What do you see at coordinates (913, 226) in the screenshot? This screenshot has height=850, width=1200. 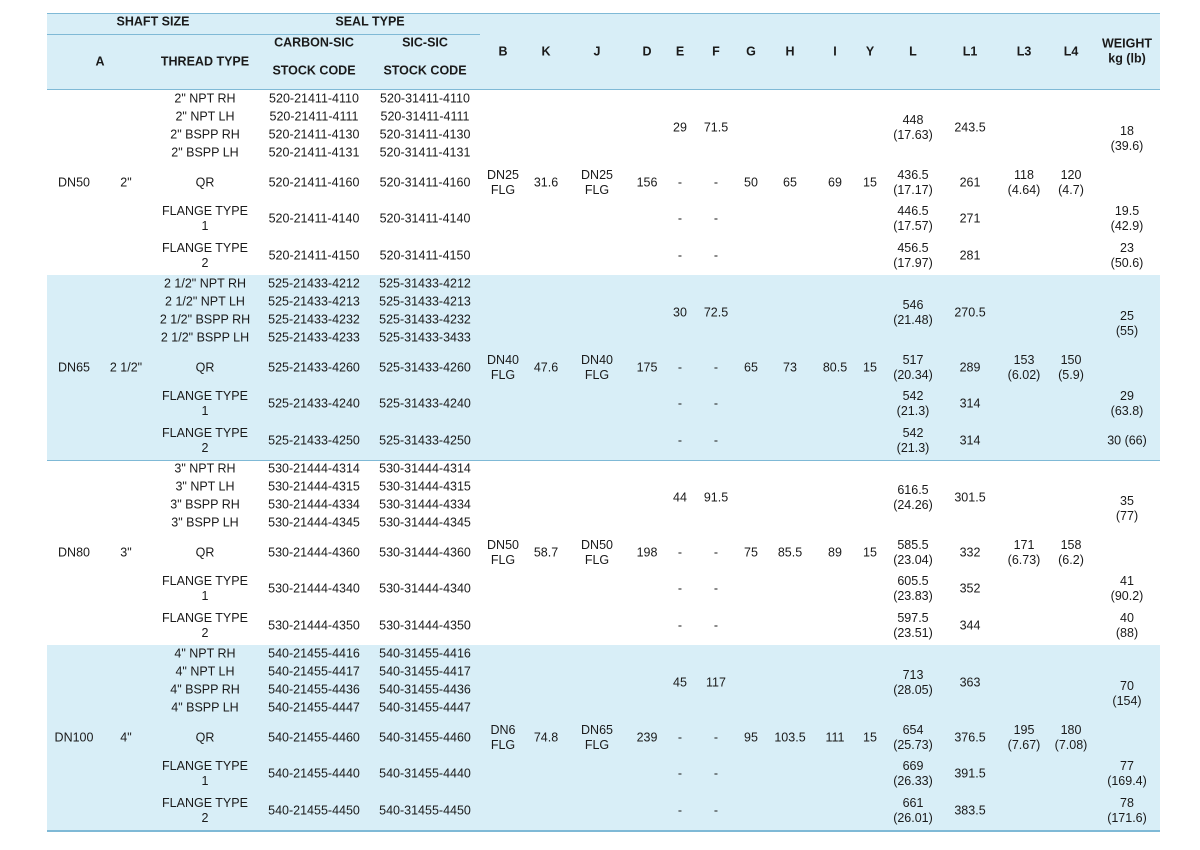 I see `dim-l-line: (17.57)` at bounding box center [913, 226].